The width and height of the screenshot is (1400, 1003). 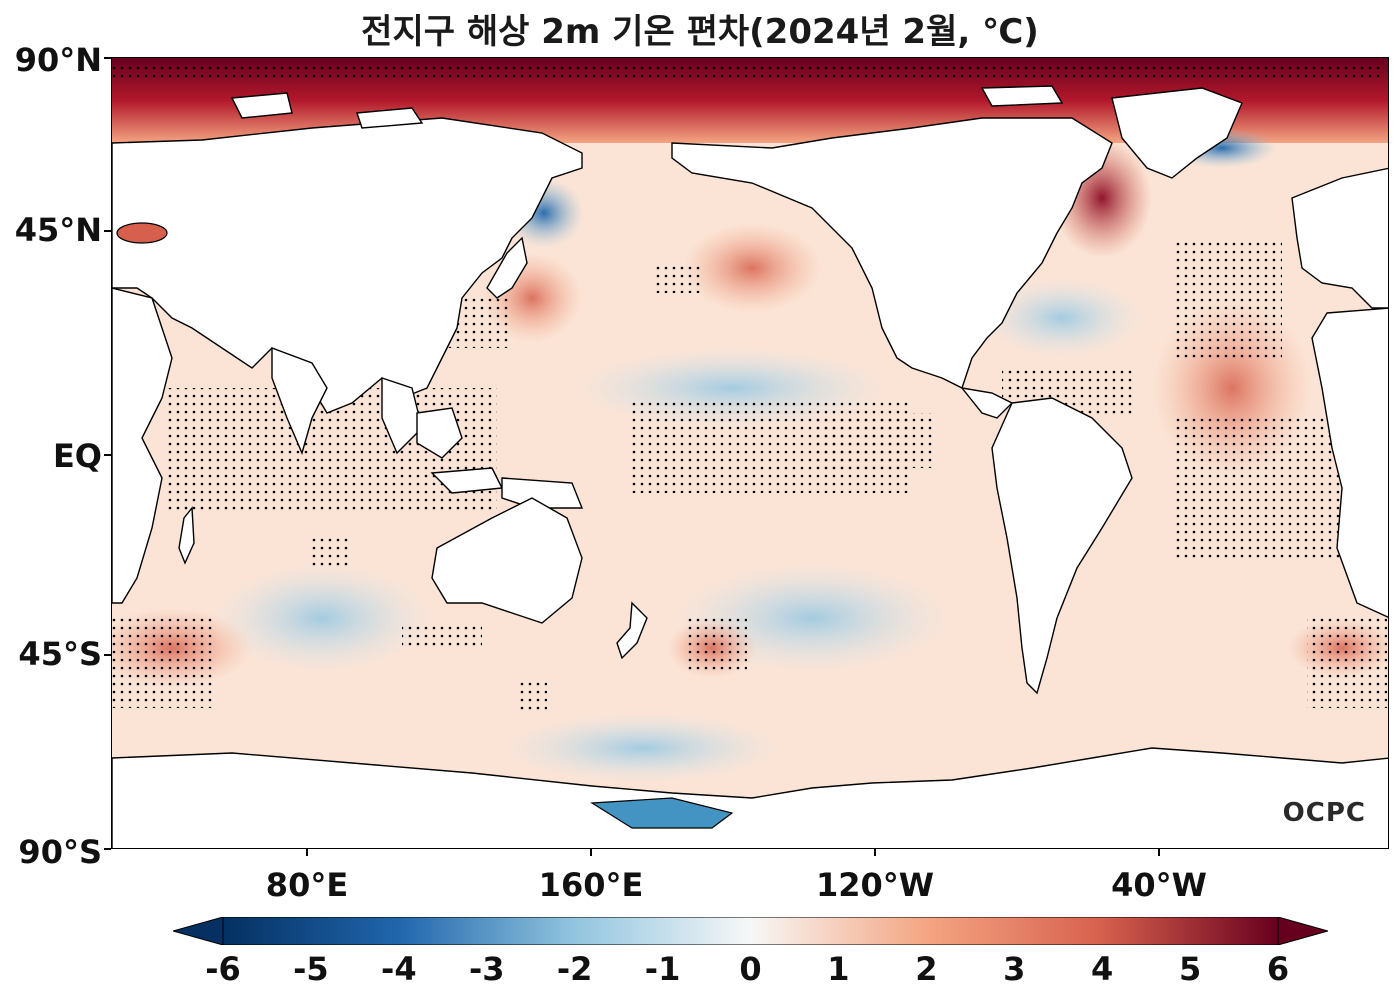 I want to click on colorbar-tick-label: 0, so click(x=750, y=969).